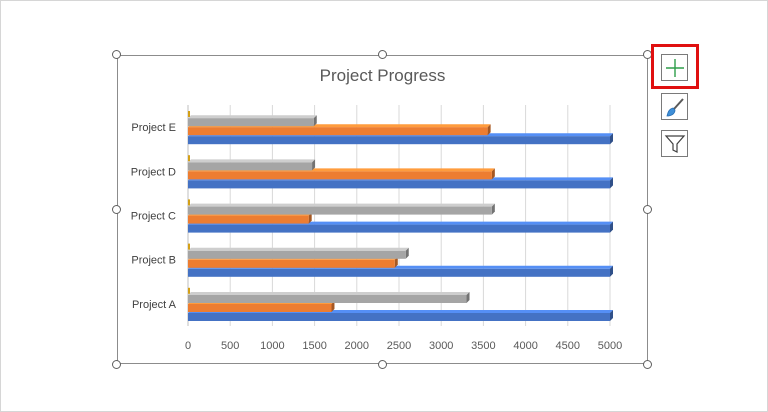  What do you see at coordinates (610, 346) in the screenshot?
I see `x-tick-label: 5000` at bounding box center [610, 346].